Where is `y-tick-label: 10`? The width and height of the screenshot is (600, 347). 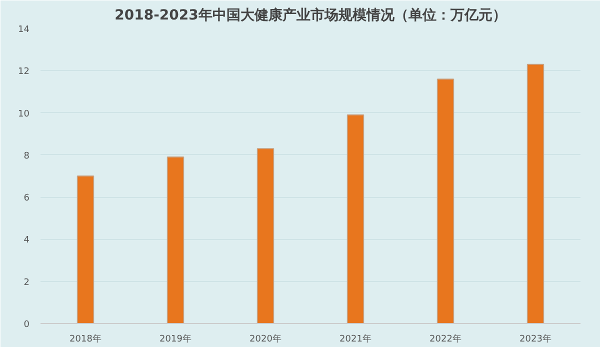 y-tick-label: 10 is located at coordinates (24, 114).